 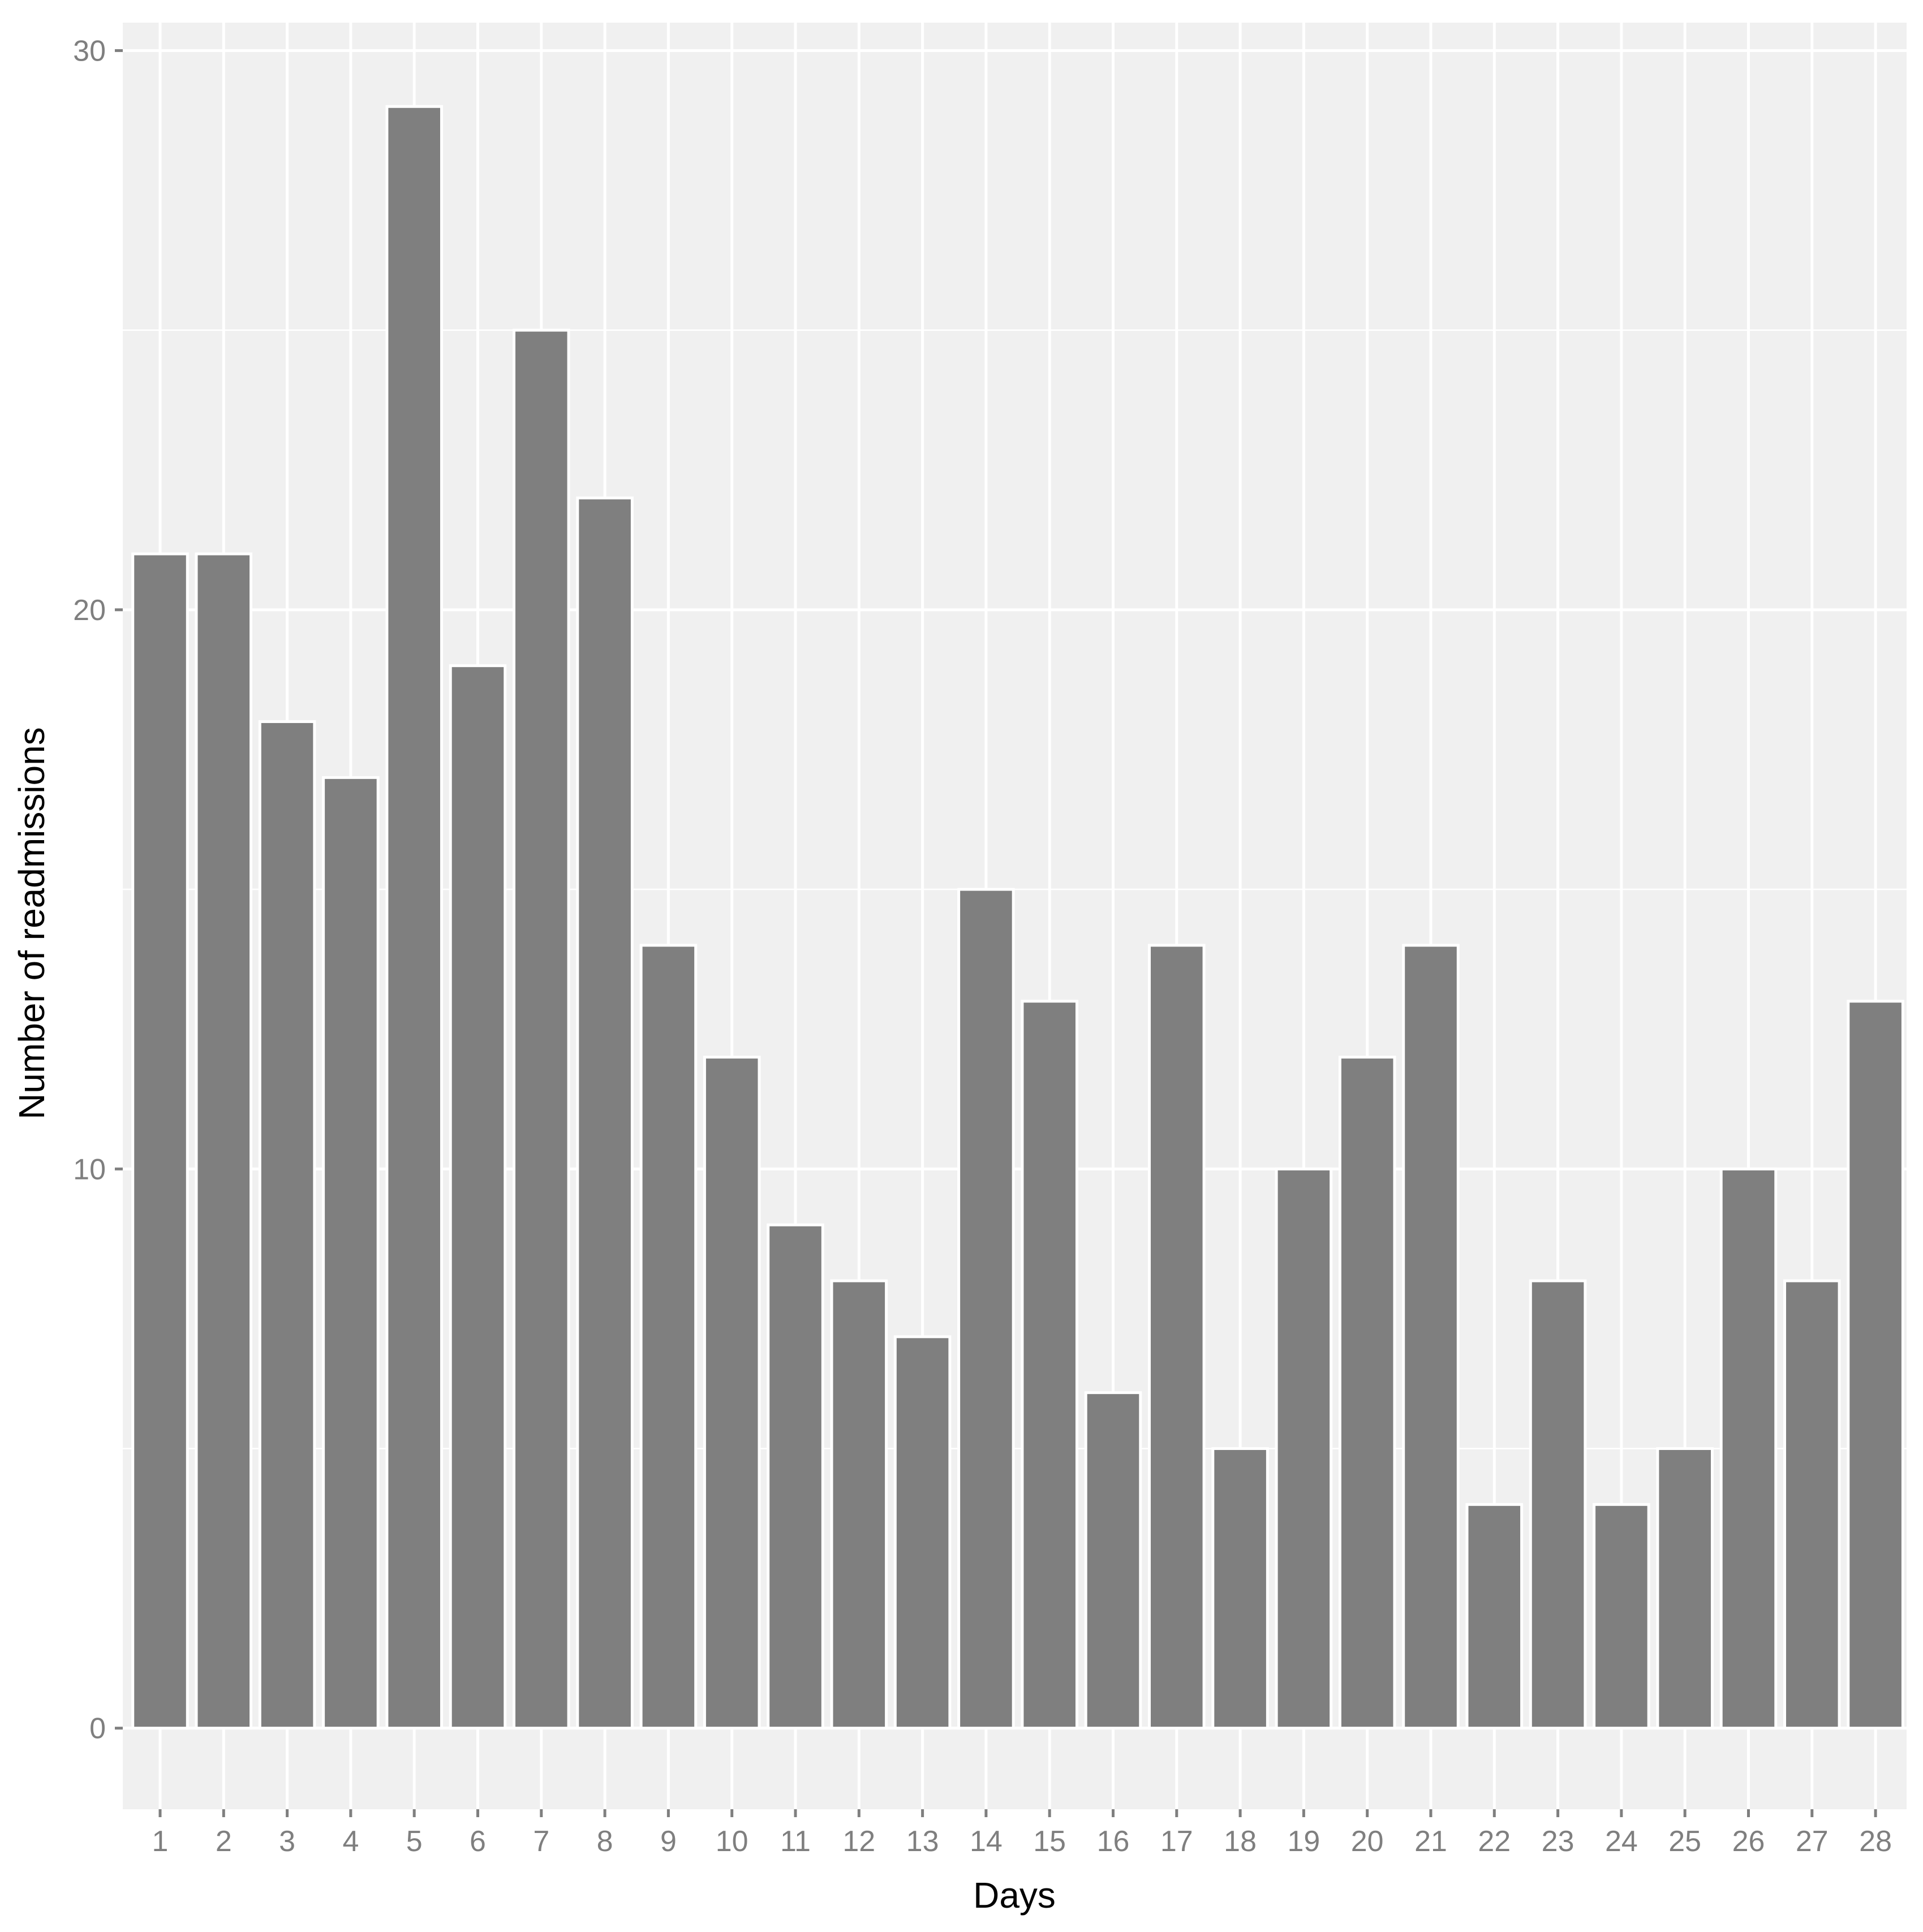 What do you see at coordinates (160, 1842) in the screenshot?
I see `x-tick-label: 1` at bounding box center [160, 1842].